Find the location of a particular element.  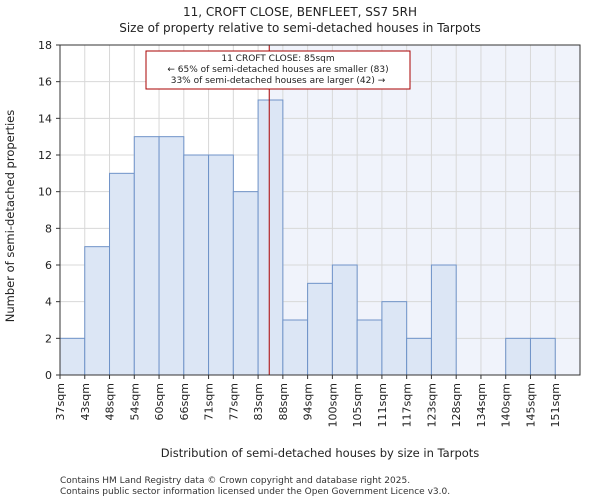

bar-117sqm is located at coordinates (419, 356).